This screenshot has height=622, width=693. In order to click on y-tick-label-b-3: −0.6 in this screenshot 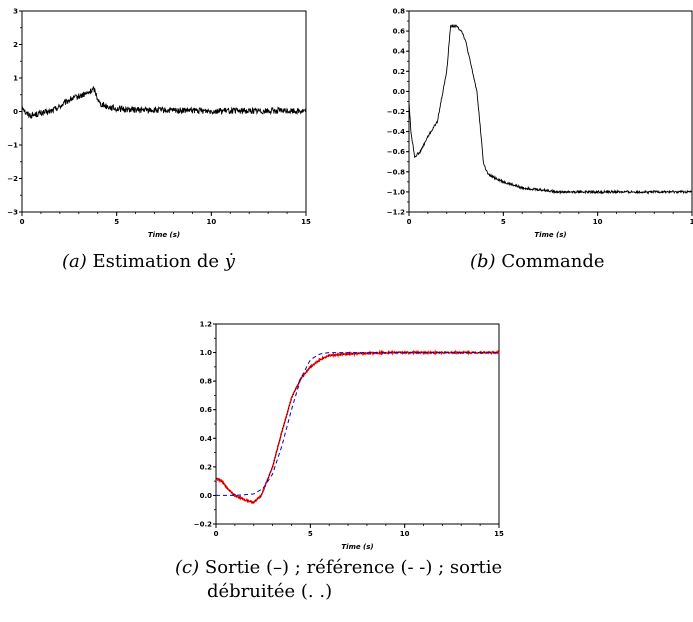, I will do `click(396, 152)`.